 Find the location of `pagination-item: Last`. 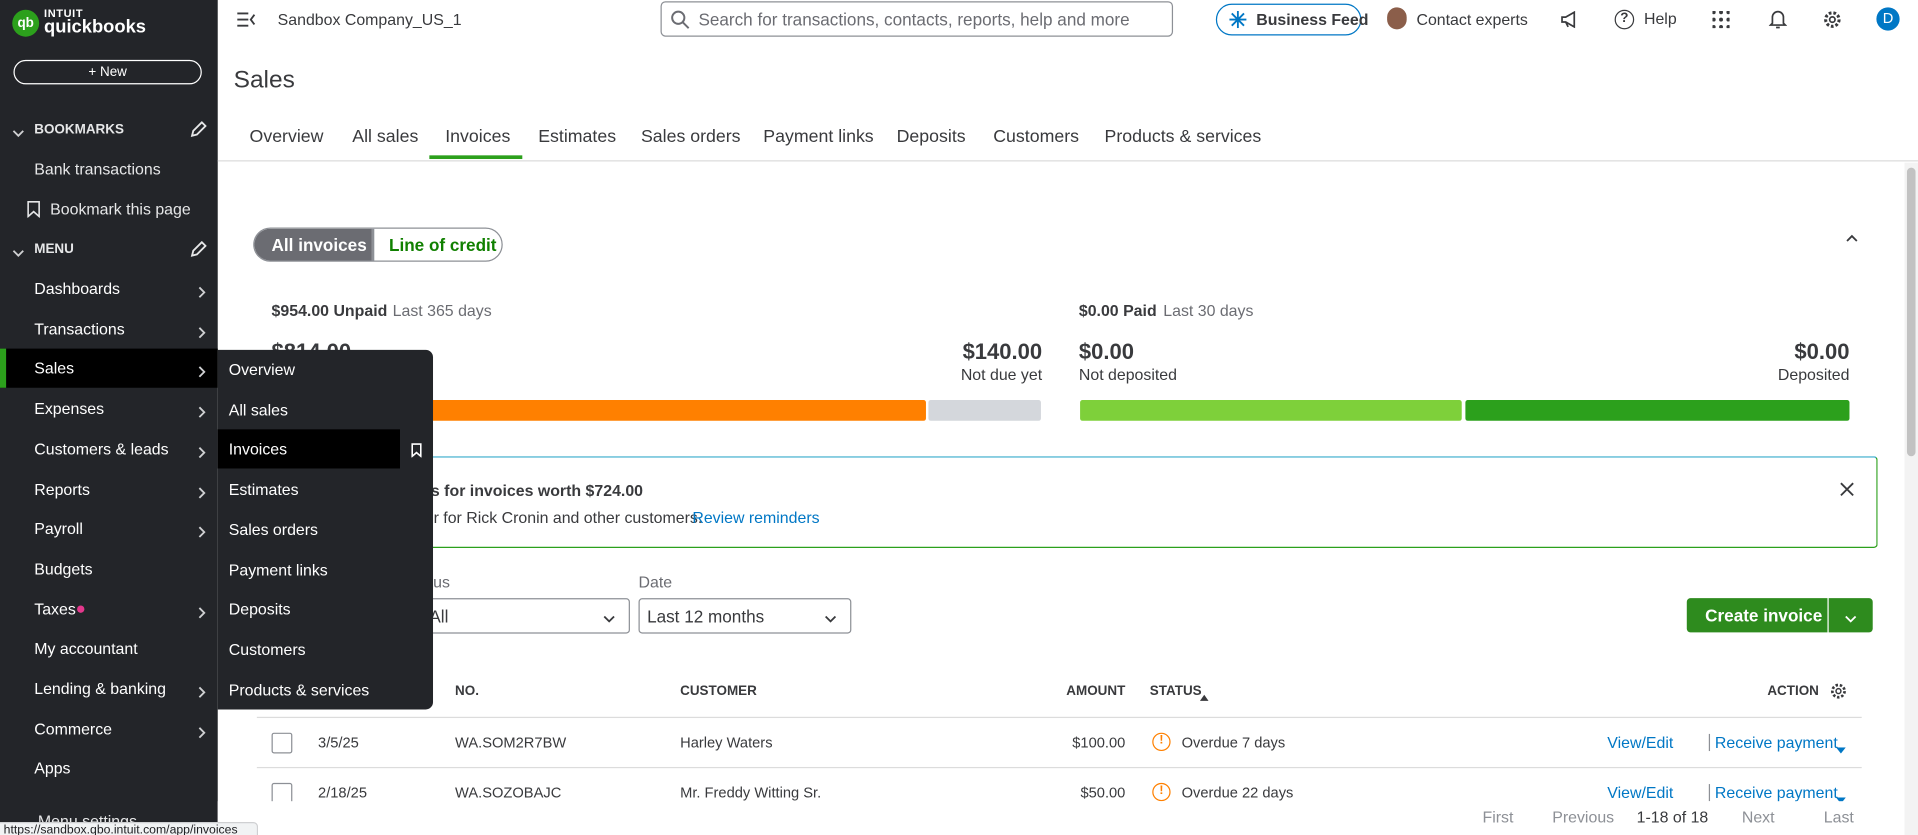

pagination-item: Last is located at coordinates (1838, 817).